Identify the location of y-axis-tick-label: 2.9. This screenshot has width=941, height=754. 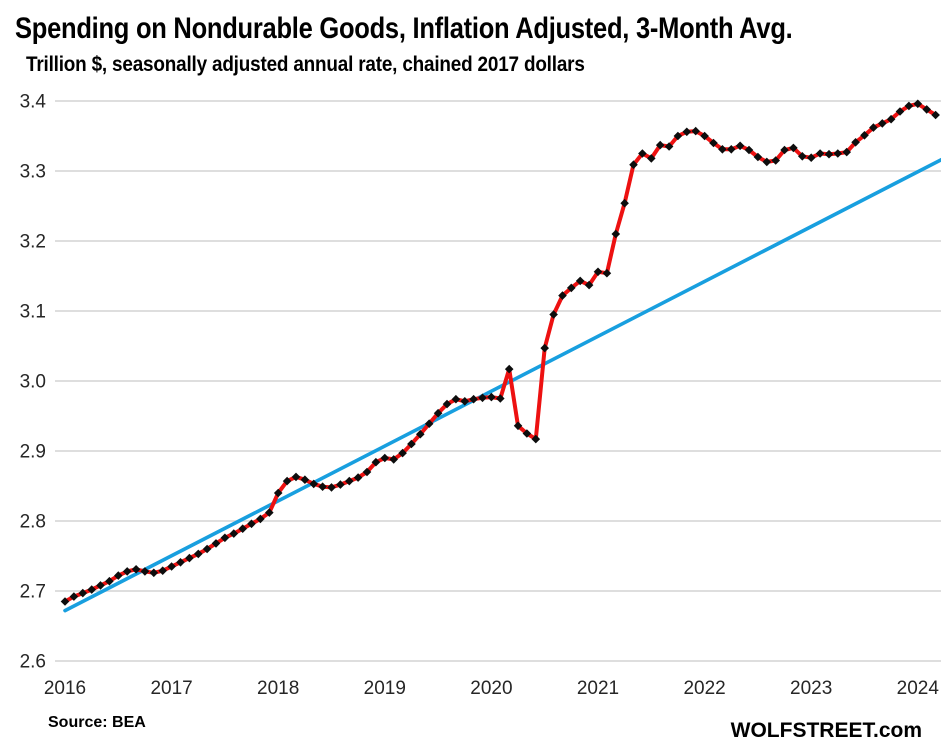
(33, 452).